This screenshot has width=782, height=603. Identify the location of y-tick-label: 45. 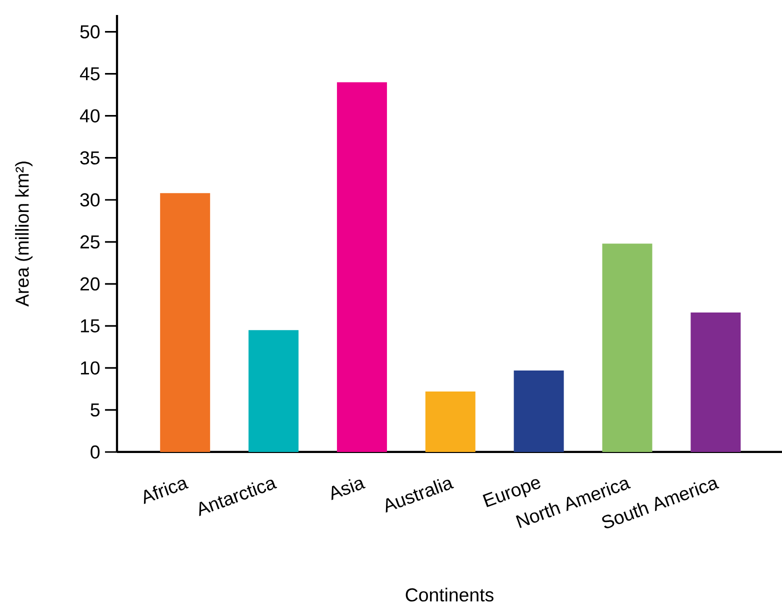
(90, 73).